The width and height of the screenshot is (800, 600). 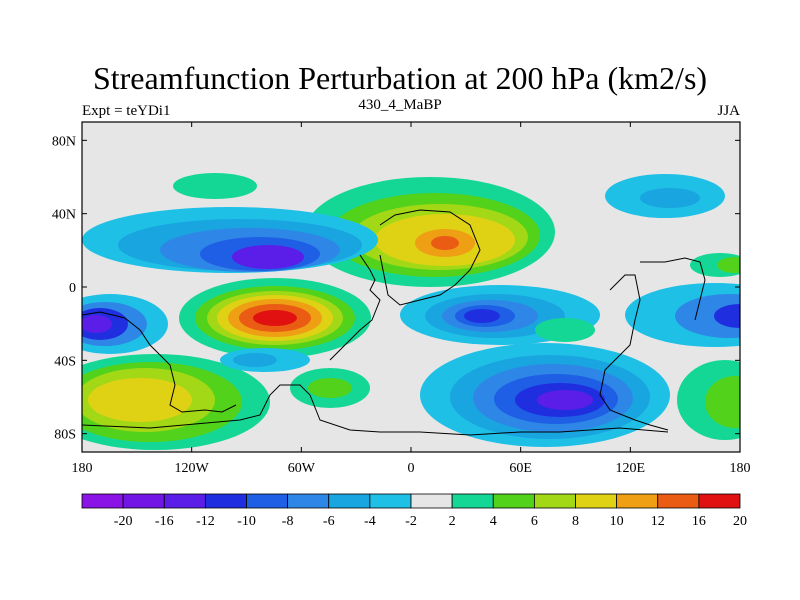 What do you see at coordinates (411, 468) in the screenshot?
I see `x-tick-label: 0` at bounding box center [411, 468].